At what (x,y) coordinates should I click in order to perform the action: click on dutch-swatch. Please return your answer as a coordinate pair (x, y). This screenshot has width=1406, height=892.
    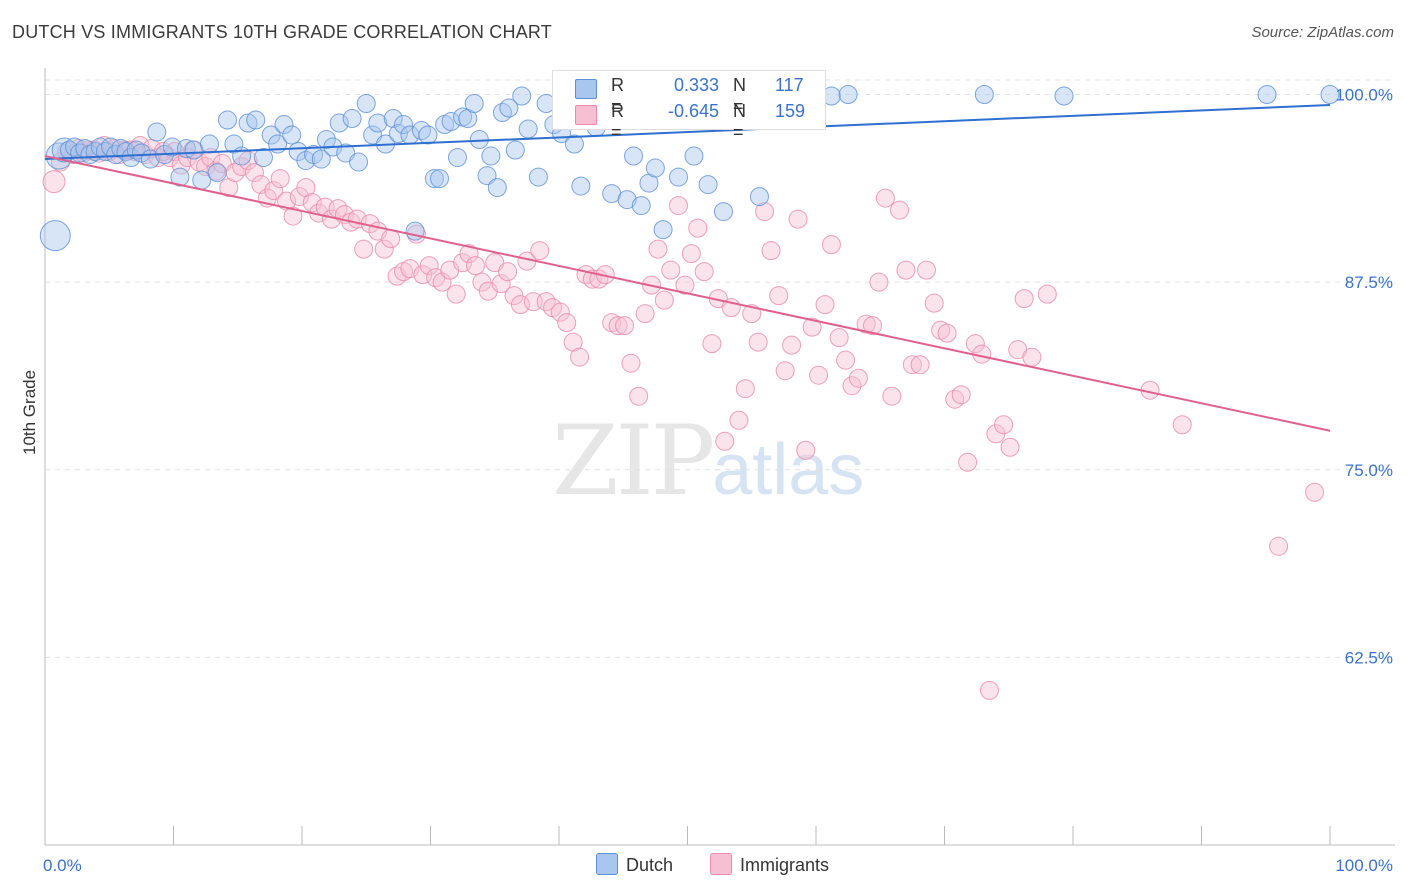
    Looking at the image, I should click on (586, 89).